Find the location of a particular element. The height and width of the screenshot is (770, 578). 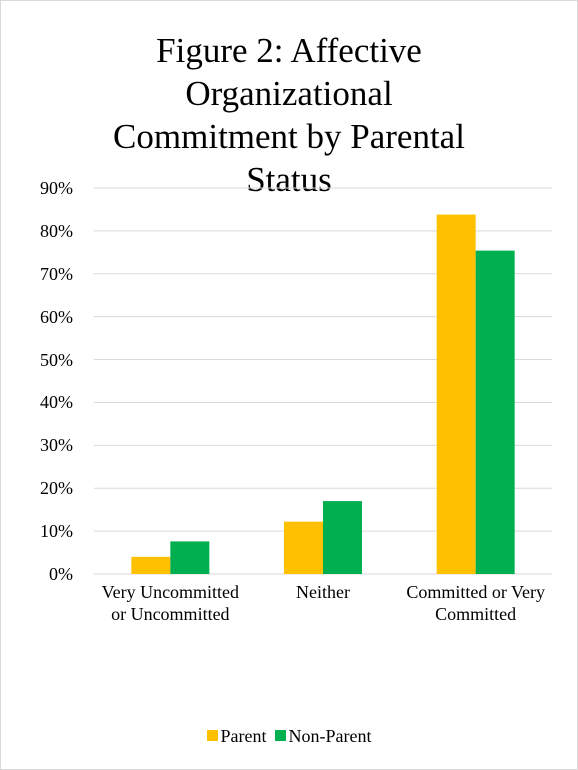

legend-item: Non-Parent is located at coordinates (323, 736).